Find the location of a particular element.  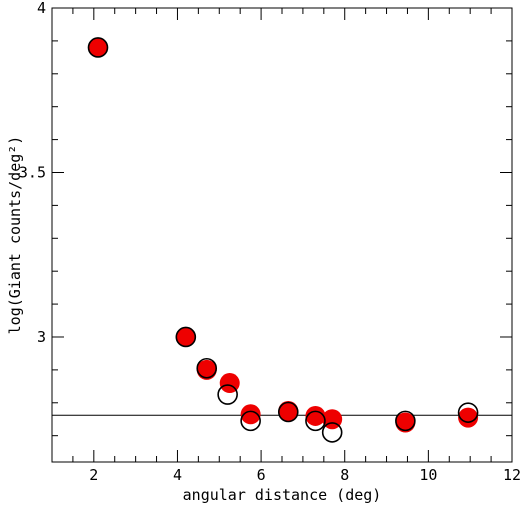

y-axis-title: log(Giant counts/deg²) is located at coordinates (15, 235).